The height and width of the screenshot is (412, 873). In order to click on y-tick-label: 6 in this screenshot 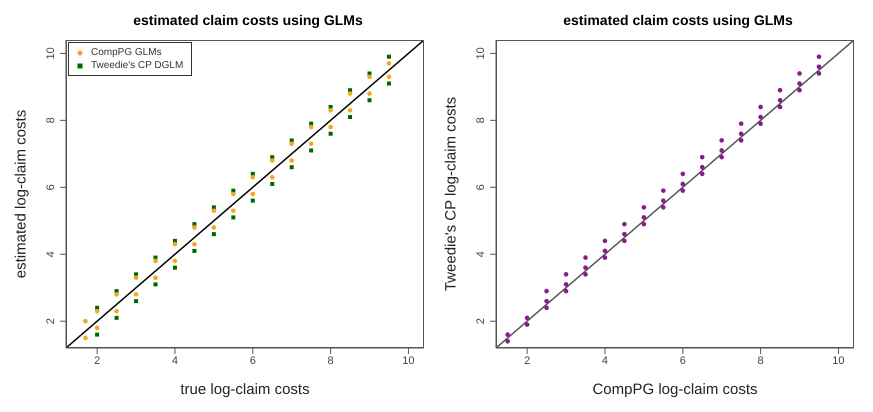, I will do `click(51, 187)`.